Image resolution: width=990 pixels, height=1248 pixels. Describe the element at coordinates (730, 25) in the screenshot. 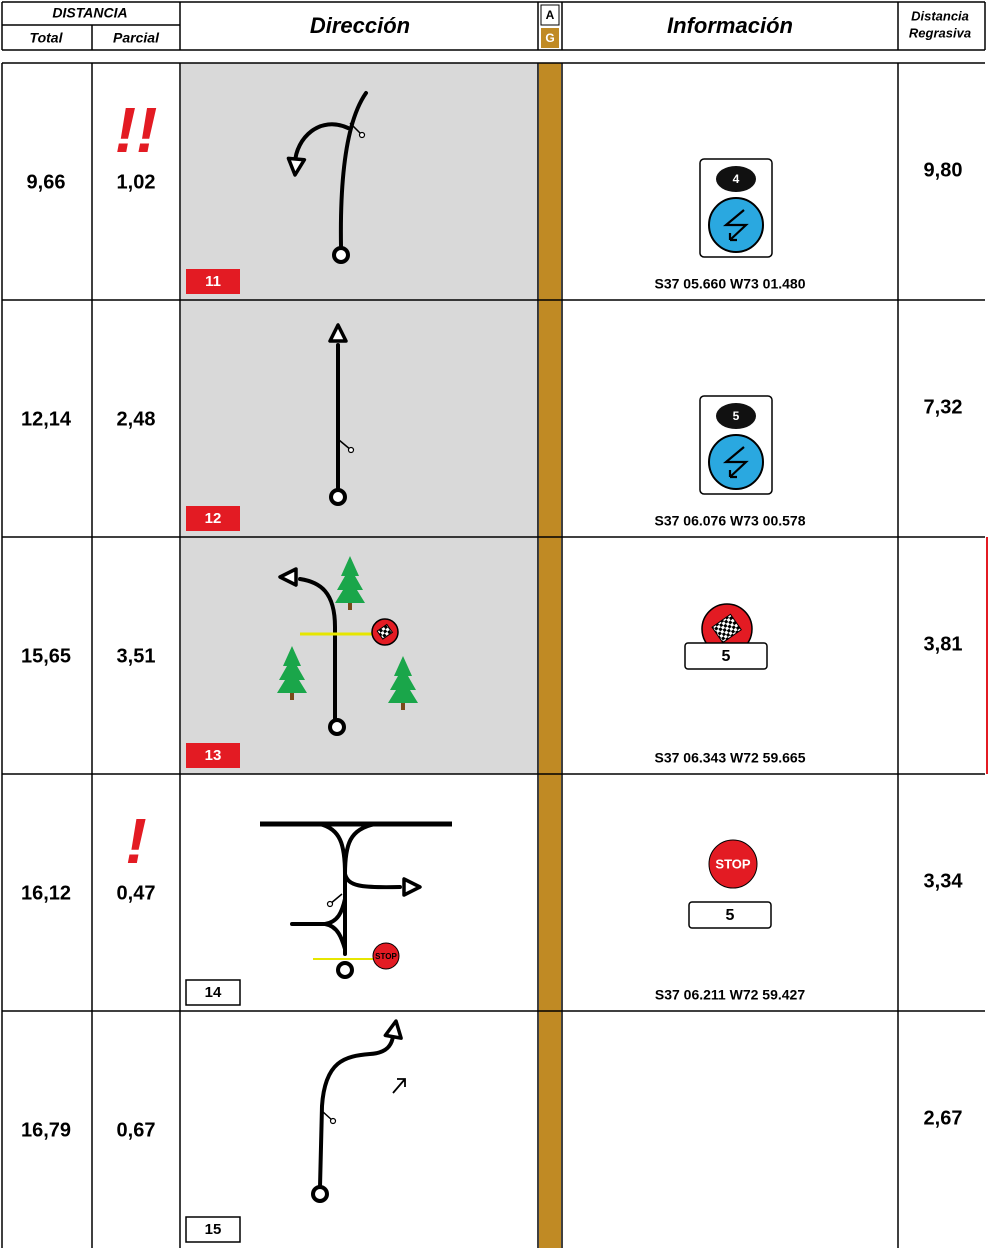

I see `header-informacion: Información` at that location.